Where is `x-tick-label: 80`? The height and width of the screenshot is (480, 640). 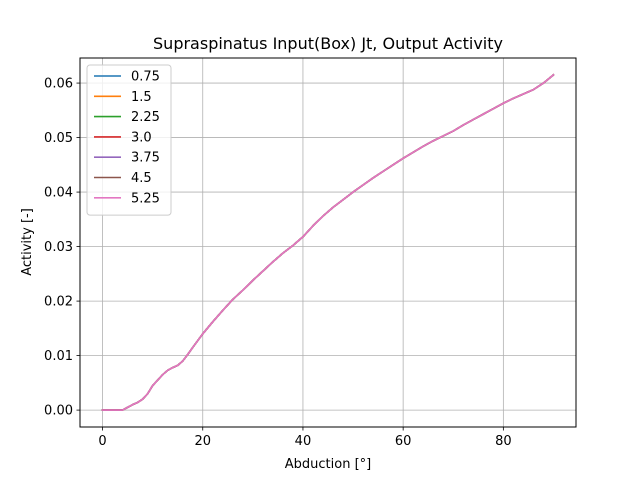
x-tick-label: 80 is located at coordinates (503, 441).